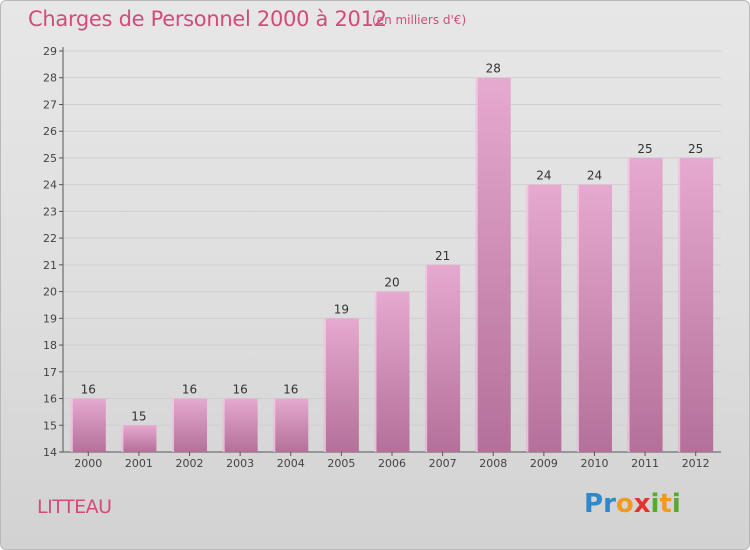 This screenshot has height=550, width=750. Describe the element at coordinates (50, 185) in the screenshot. I see `y-tick-label: 24` at that location.